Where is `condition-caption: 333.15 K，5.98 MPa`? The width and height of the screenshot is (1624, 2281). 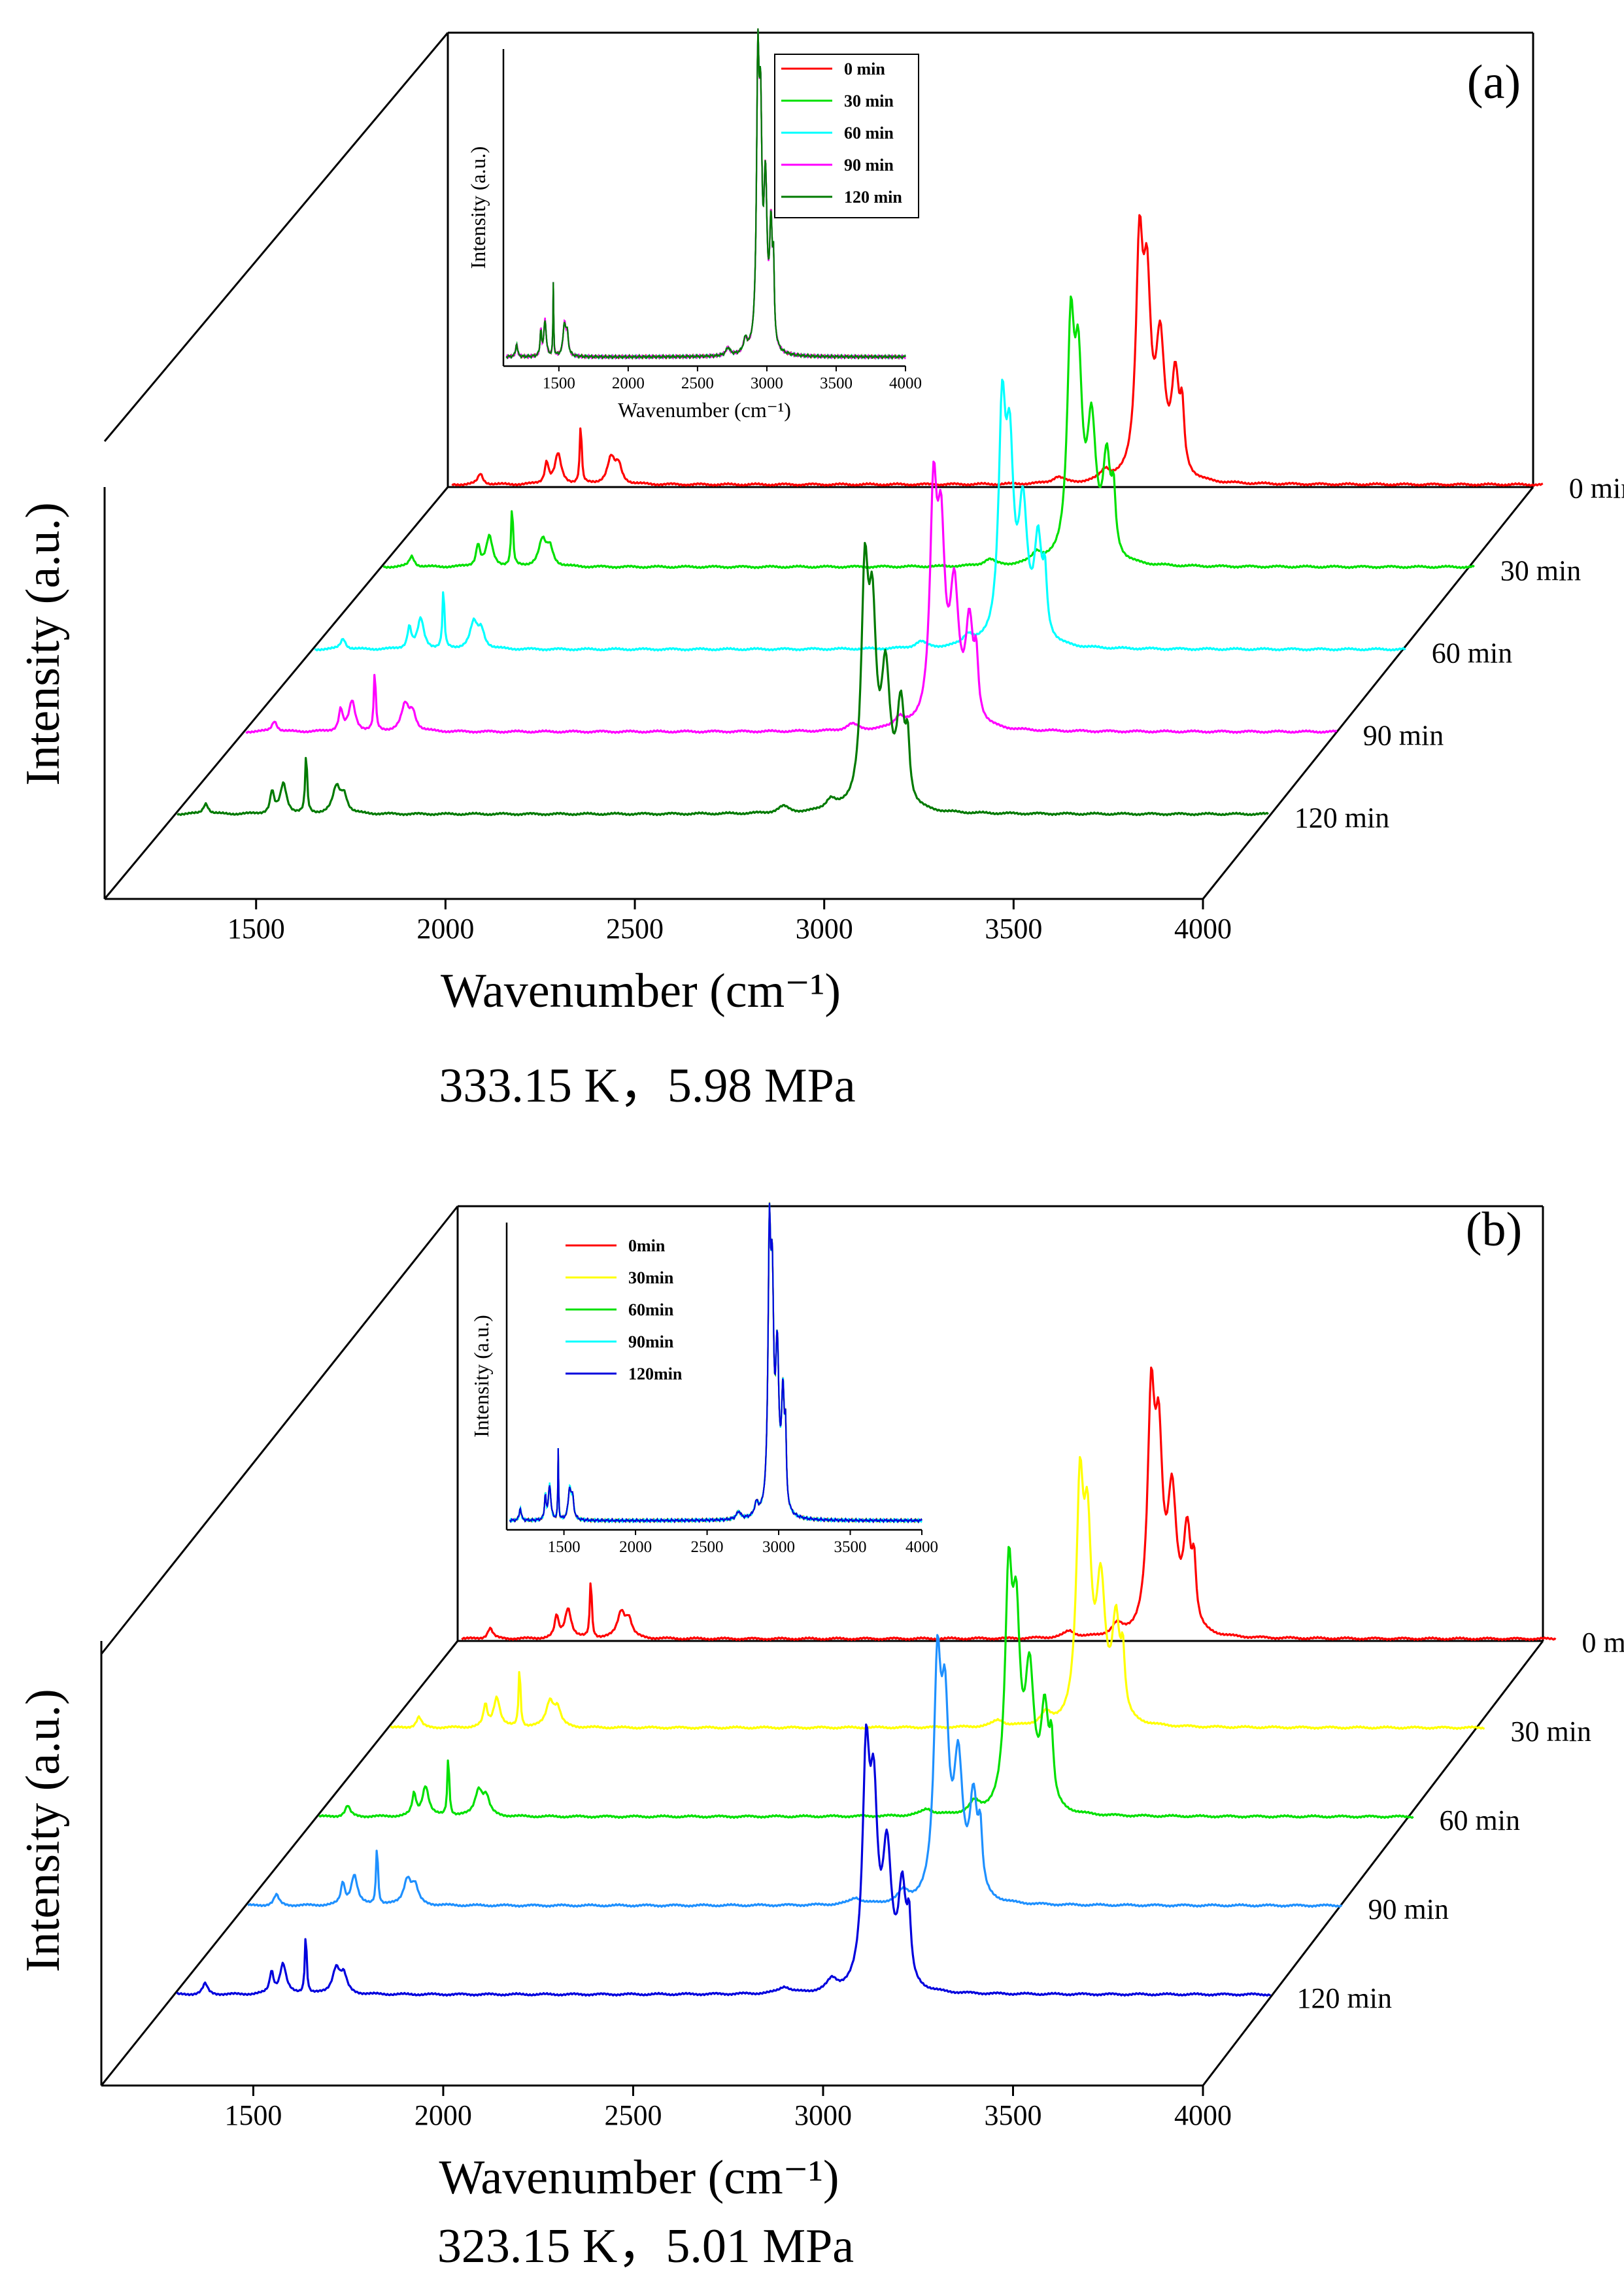 condition-caption: 333.15 K，5.98 MPa is located at coordinates (647, 1086).